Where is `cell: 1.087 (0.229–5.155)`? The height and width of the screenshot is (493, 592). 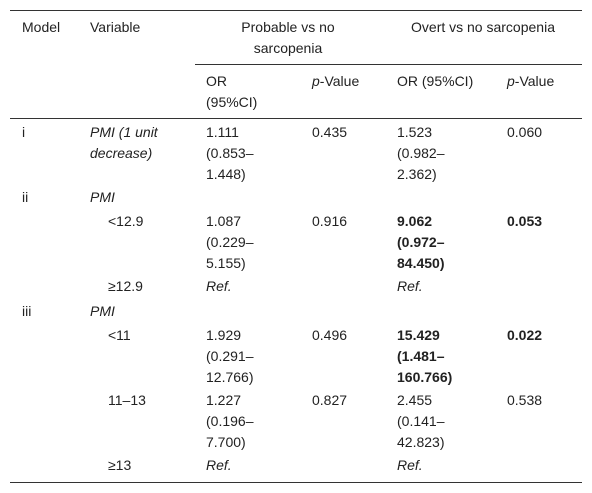
cell: 1.087 (0.229–5.155) is located at coordinates (230, 242).